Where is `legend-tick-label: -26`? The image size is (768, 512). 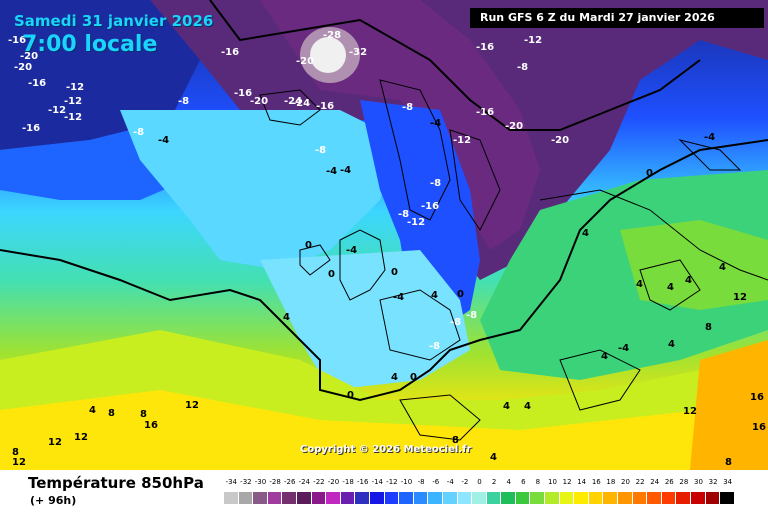
legend-tick-label: -26 is located at coordinates (289, 482).